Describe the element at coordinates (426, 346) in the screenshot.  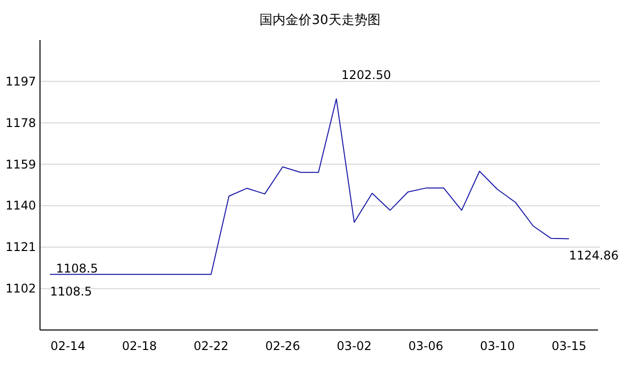
I see `x-tick-label: 03-06` at that location.